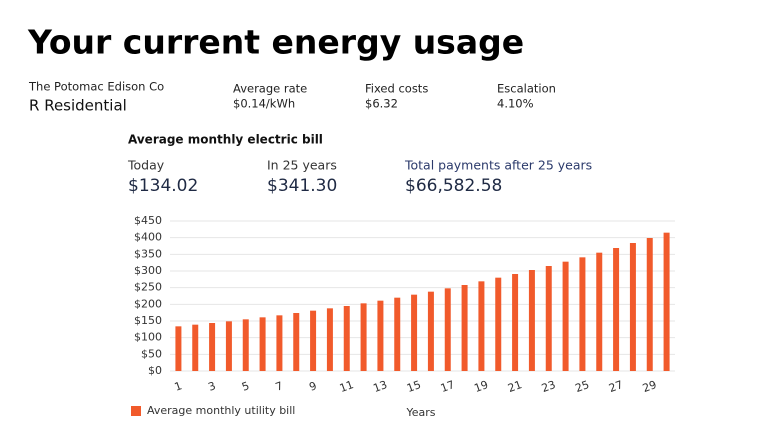 The height and width of the screenshot is (440, 782). What do you see at coordinates (163, 186) in the screenshot?
I see `stat-value: $134.02` at bounding box center [163, 186].